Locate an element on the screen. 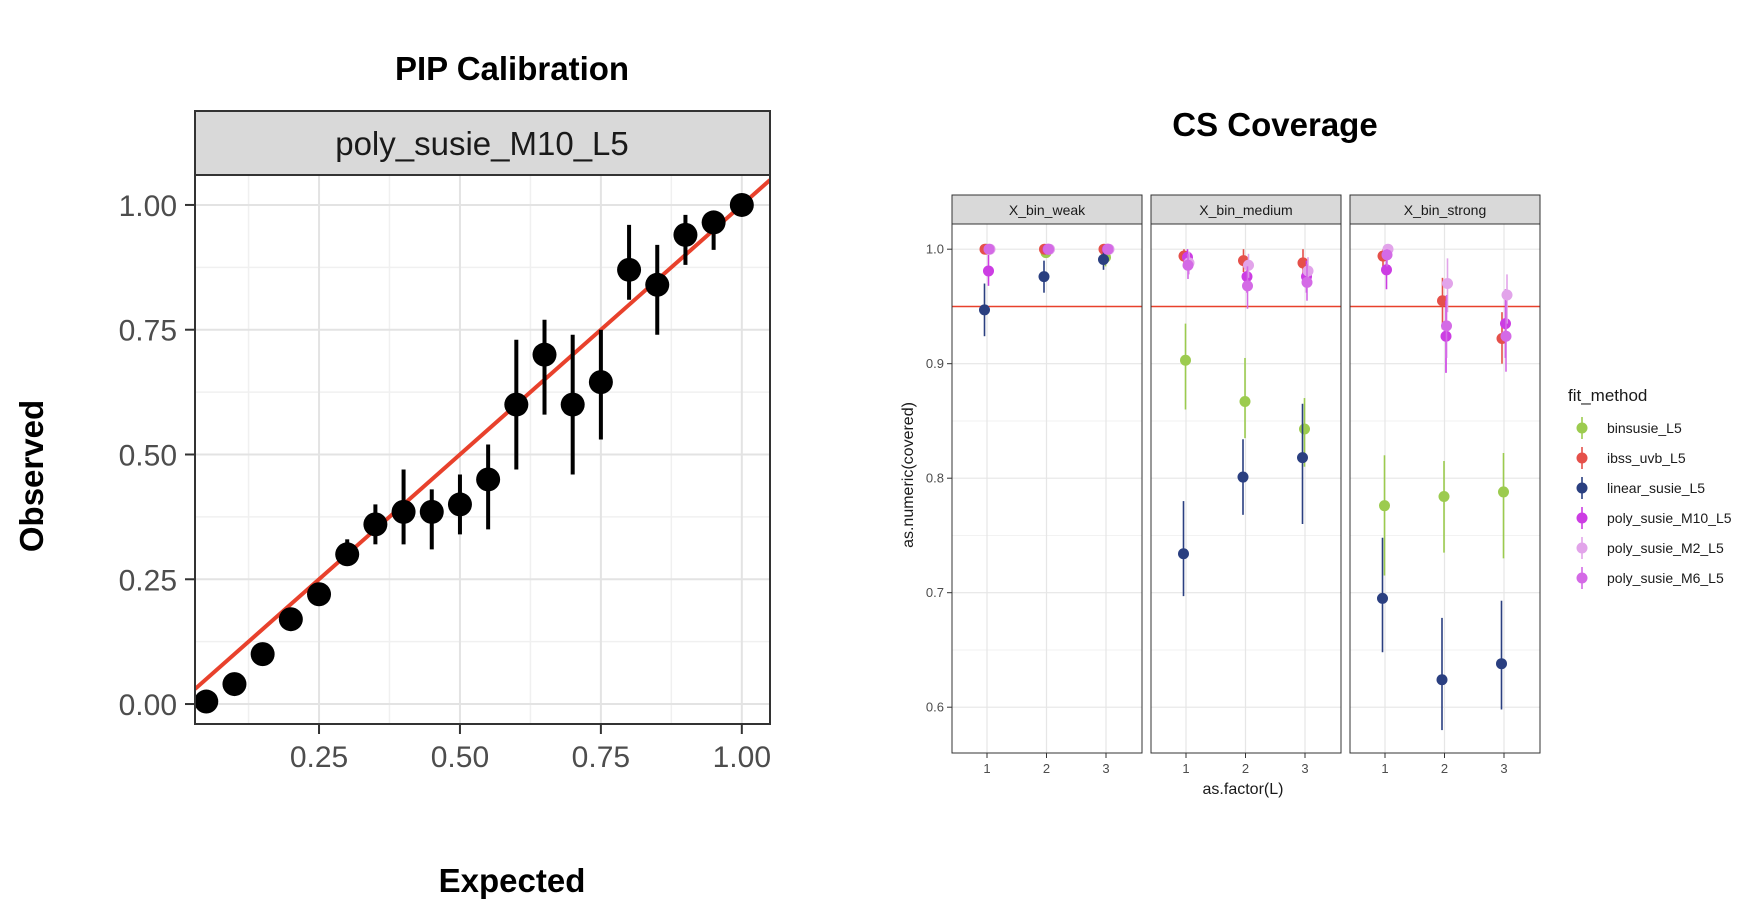 This screenshot has width=1746, height=910. y-axis-label: as.numeric(covered) is located at coordinates (908, 475).